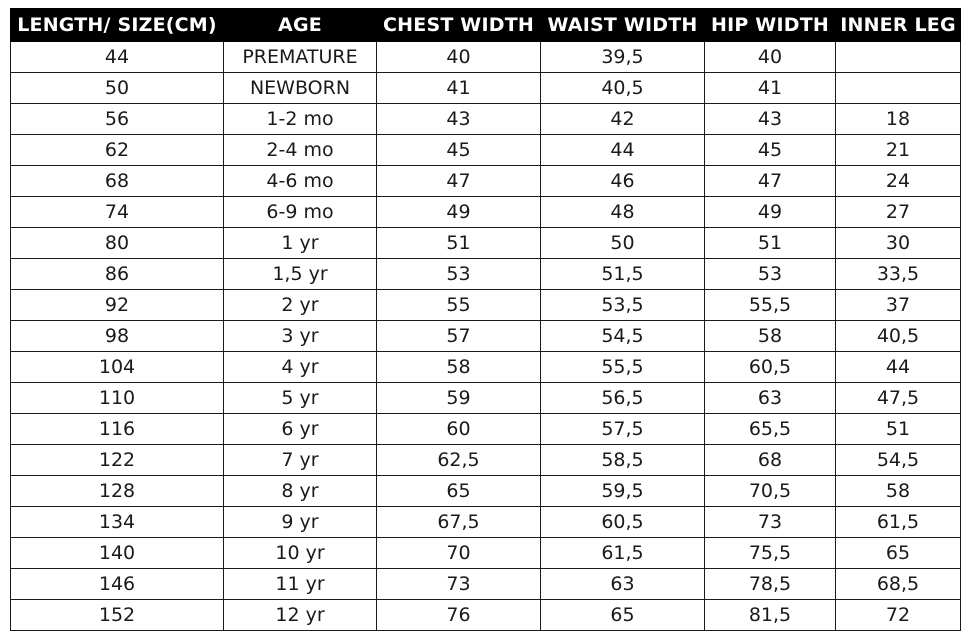 The height and width of the screenshot is (642, 970). I want to click on cell-age: 10 yr, so click(300, 553).